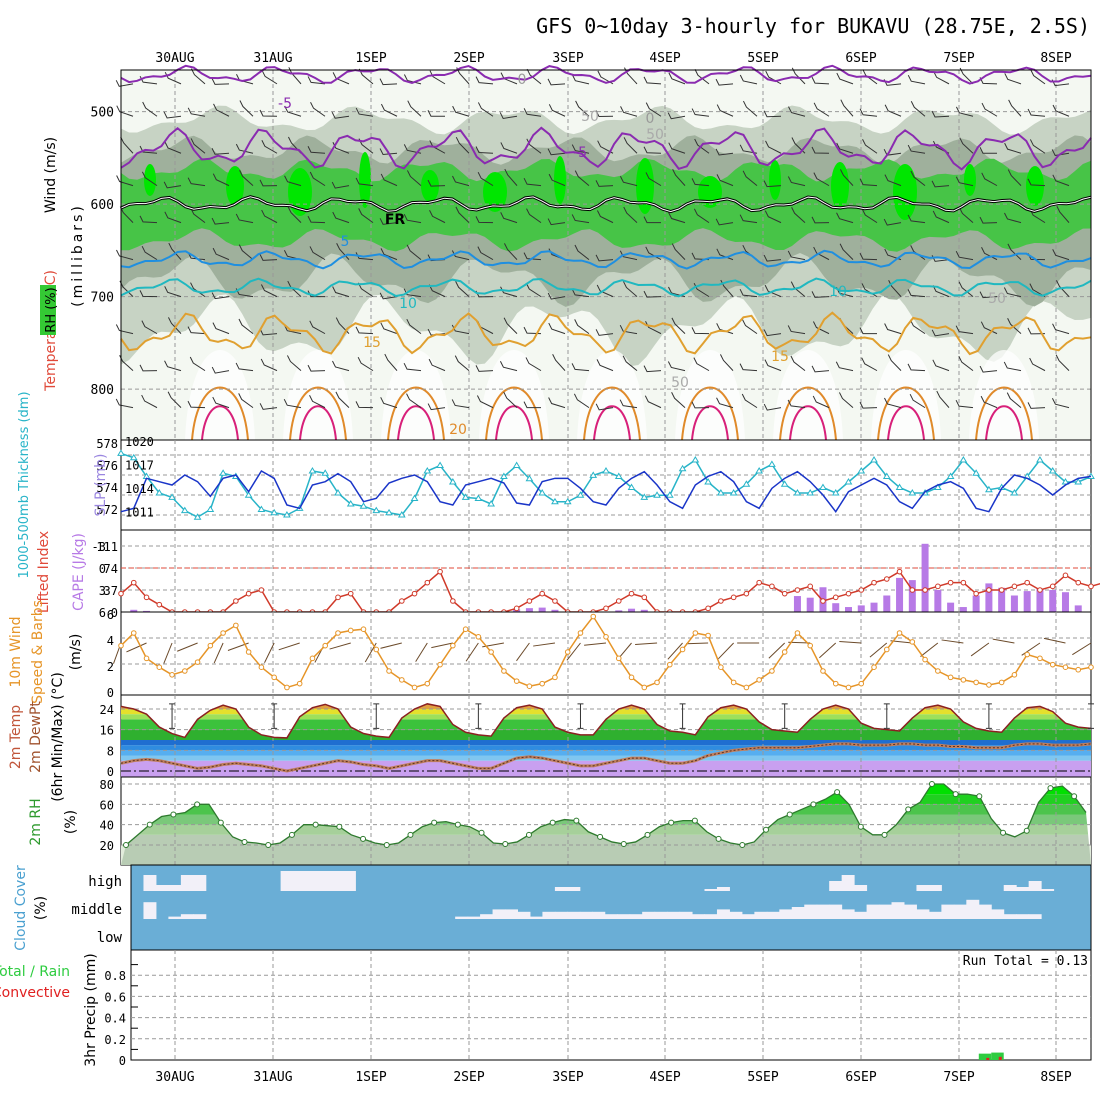 The image size is (1100, 1100). Describe the element at coordinates (664, 1077) in the screenshot. I see `bottom-date-5: 4SEP` at that location.